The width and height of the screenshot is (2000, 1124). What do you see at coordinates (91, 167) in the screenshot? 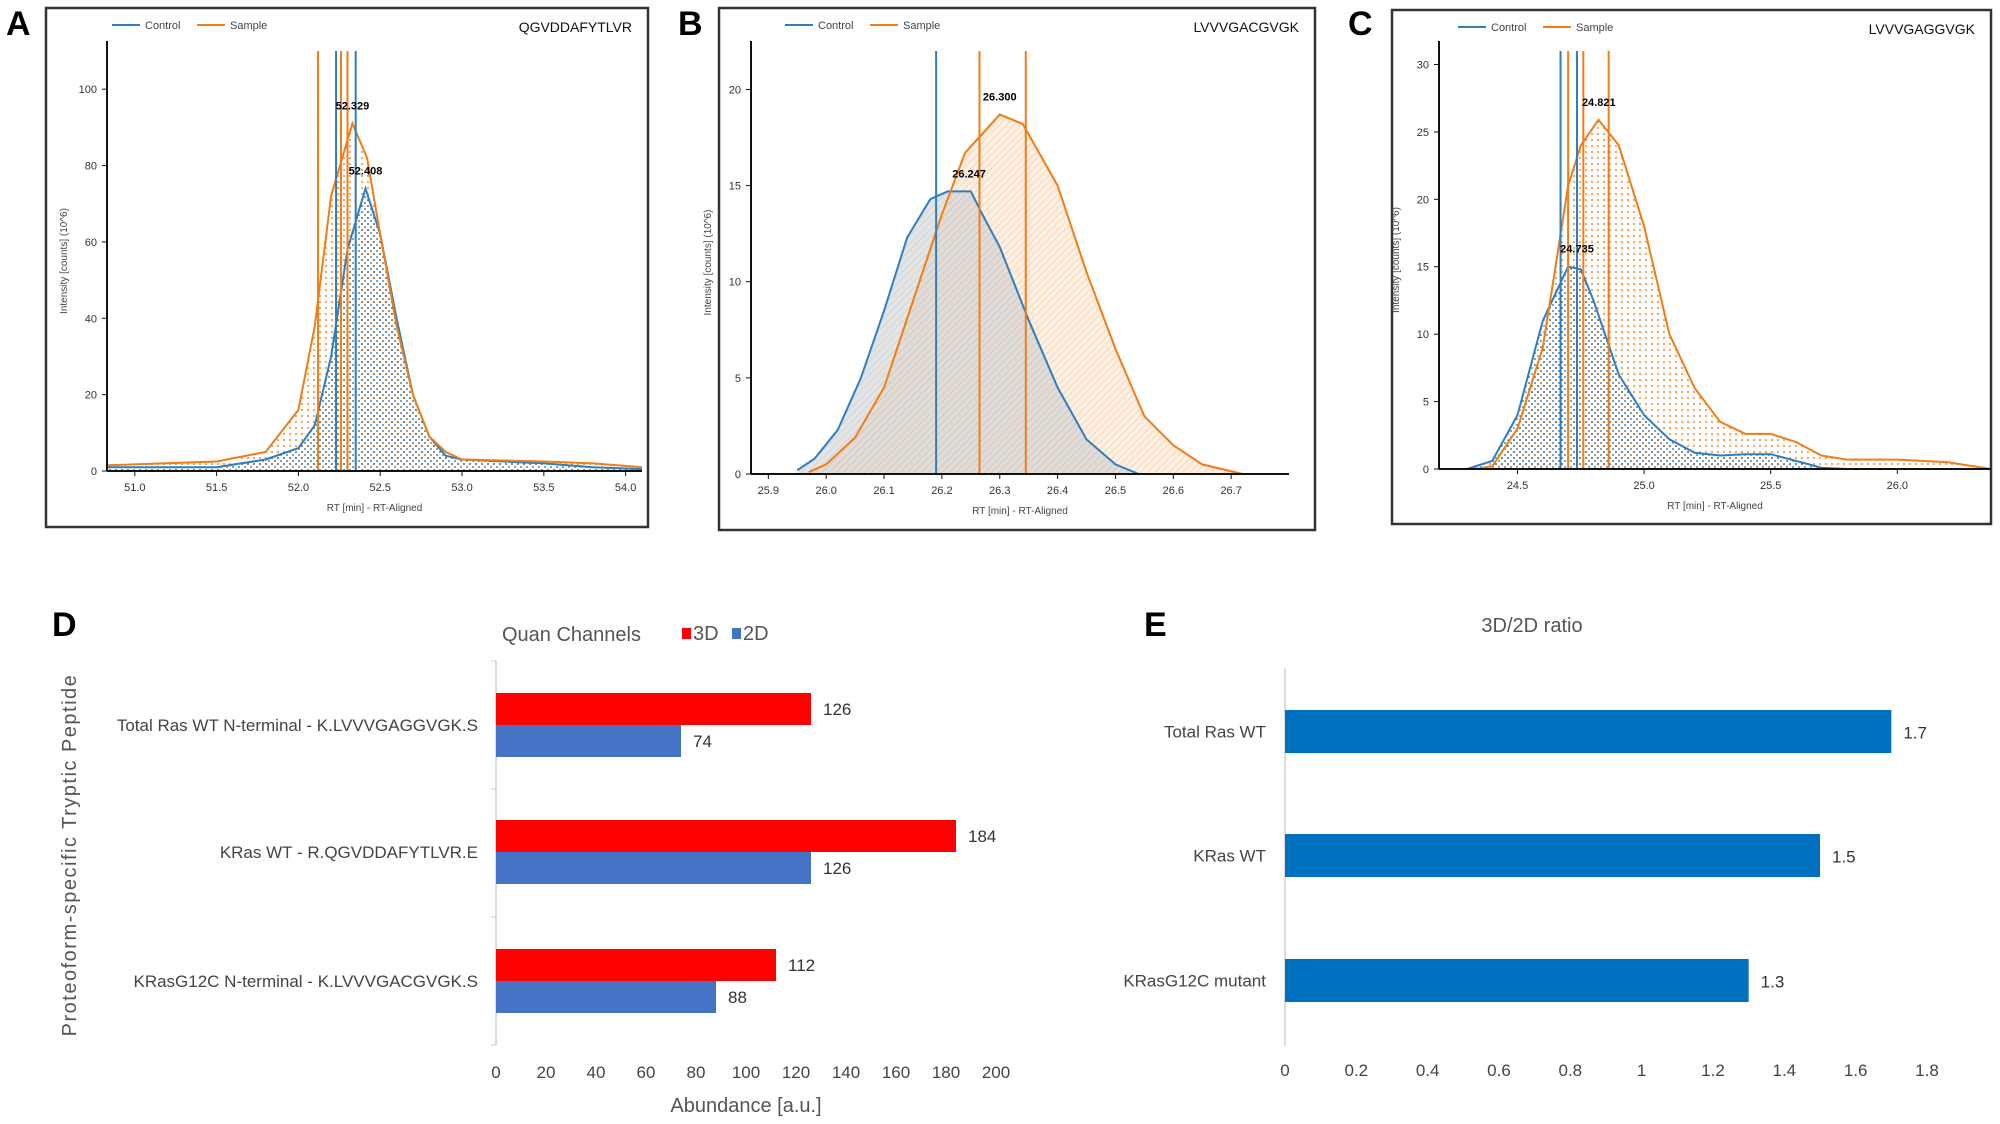
I see `y-tick-label: 80` at bounding box center [91, 167].